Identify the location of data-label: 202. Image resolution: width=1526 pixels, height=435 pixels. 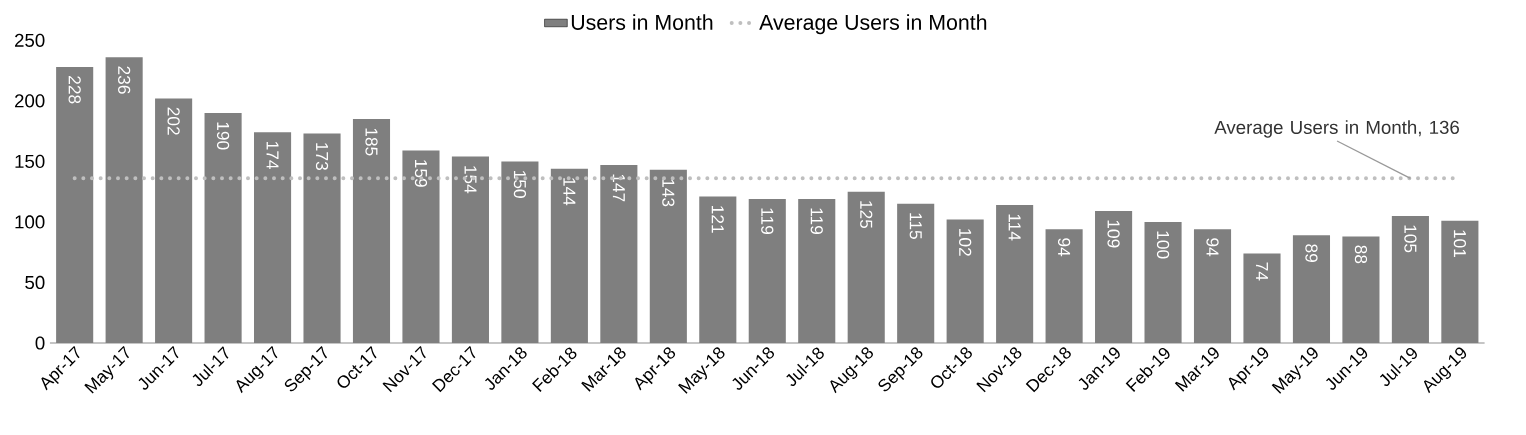
(173, 121).